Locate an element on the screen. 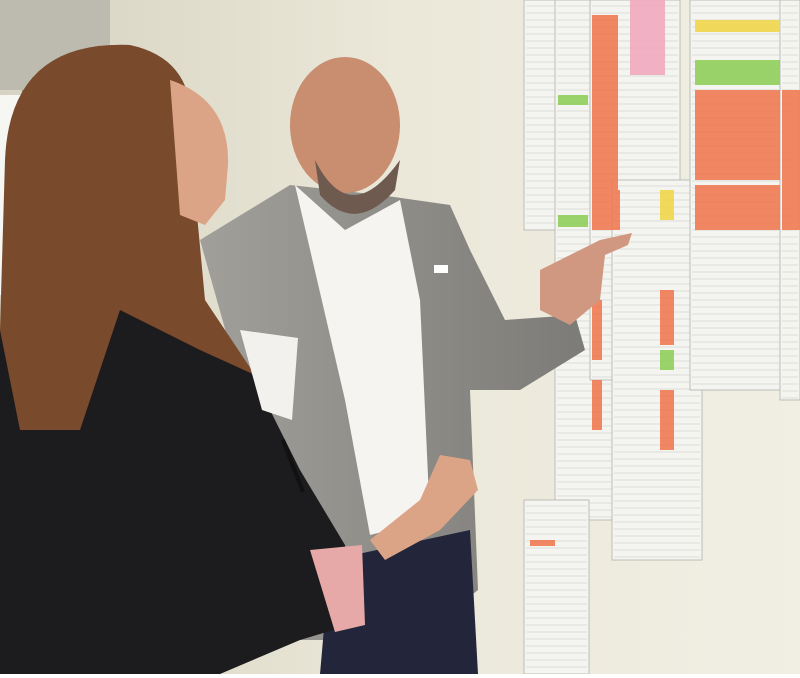  notepad is located at coordinates (269, 375).